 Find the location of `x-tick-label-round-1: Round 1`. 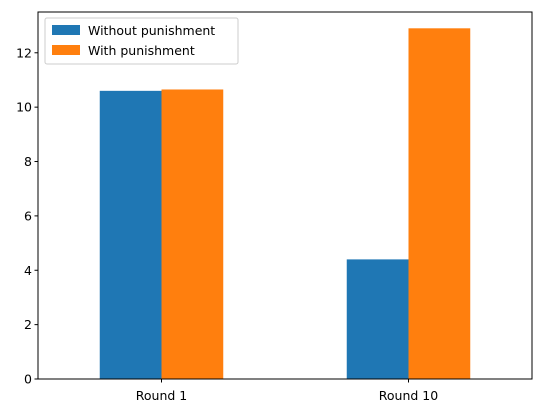

x-tick-label-round-1: Round 1 is located at coordinates (161, 395).